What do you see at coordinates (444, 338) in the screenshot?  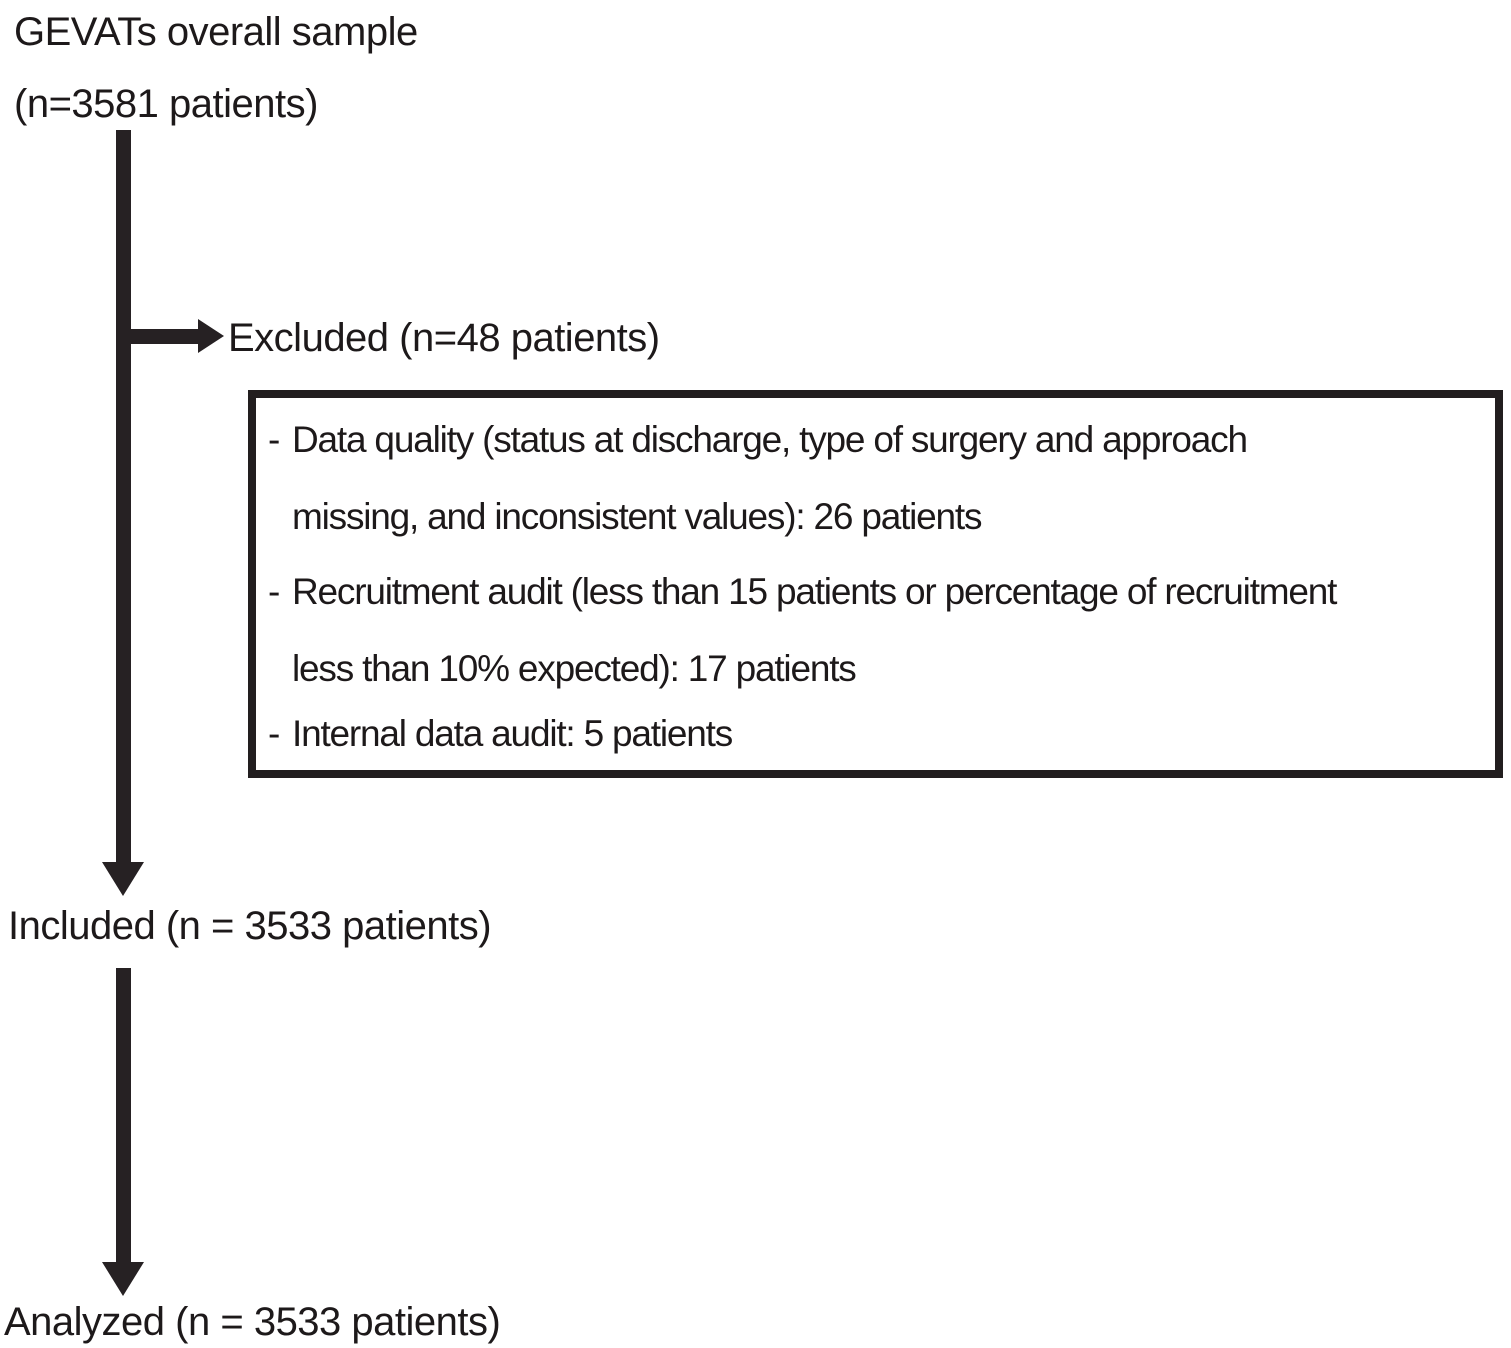 I see `excluded-node-label: Excluded (n=48 patients)` at bounding box center [444, 338].